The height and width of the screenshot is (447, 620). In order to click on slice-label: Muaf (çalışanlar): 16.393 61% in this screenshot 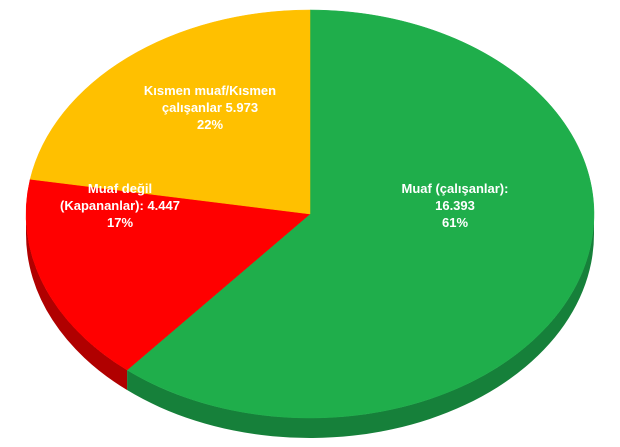, I will do `click(455, 205)`.